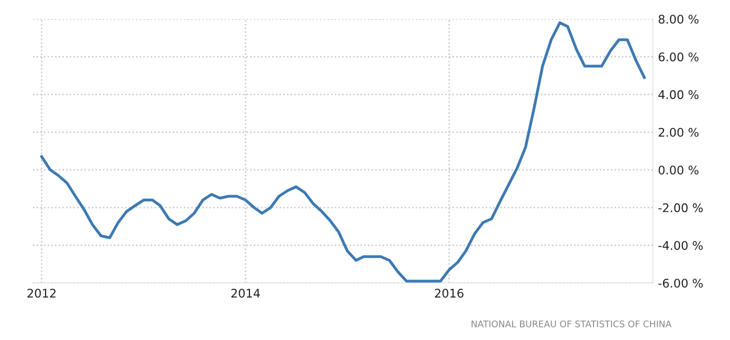 The width and height of the screenshot is (730, 340). What do you see at coordinates (678, 19) in the screenshot?
I see `y-tick-label: 8.00 %` at bounding box center [678, 19].